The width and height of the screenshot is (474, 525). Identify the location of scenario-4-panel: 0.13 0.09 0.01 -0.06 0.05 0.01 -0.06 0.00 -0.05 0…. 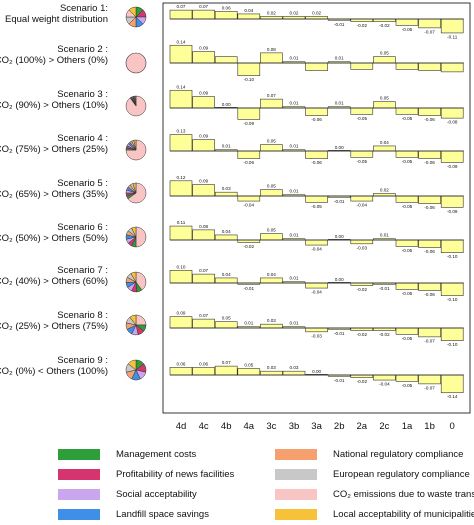
(232, 149).